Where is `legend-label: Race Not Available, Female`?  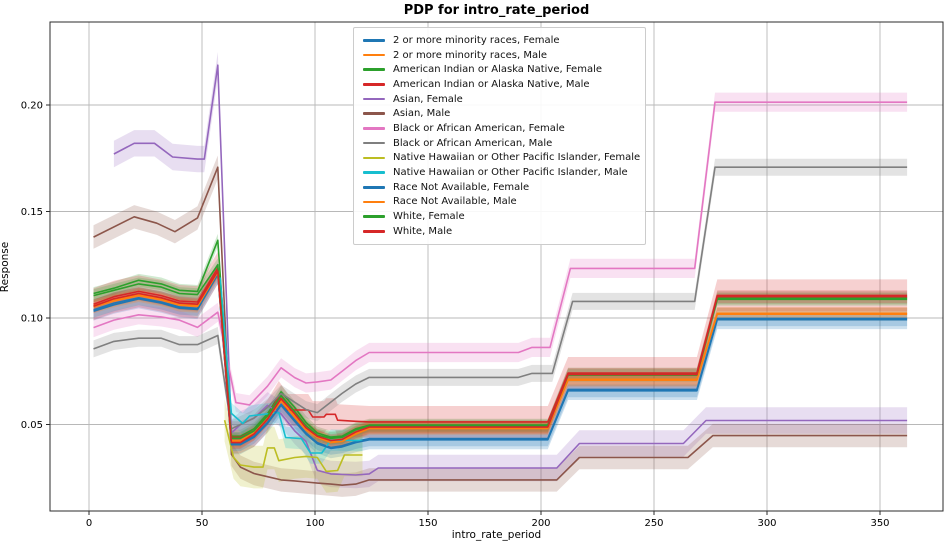 legend-label: Race Not Available, Female is located at coordinates (461, 187).